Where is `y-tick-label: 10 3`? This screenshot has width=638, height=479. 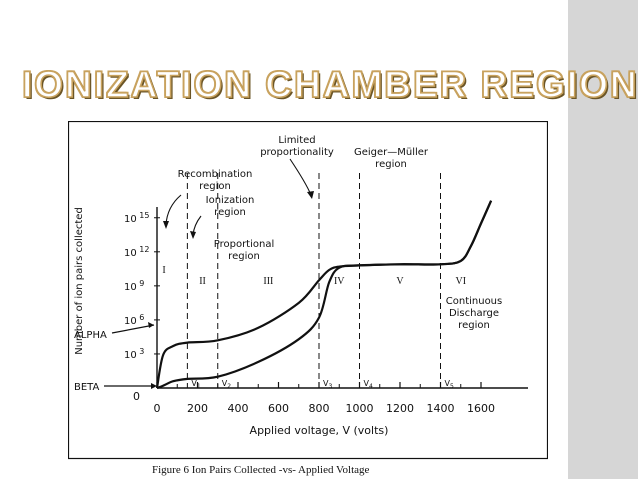
y-tick-label: 10 3 is located at coordinates (134, 354).